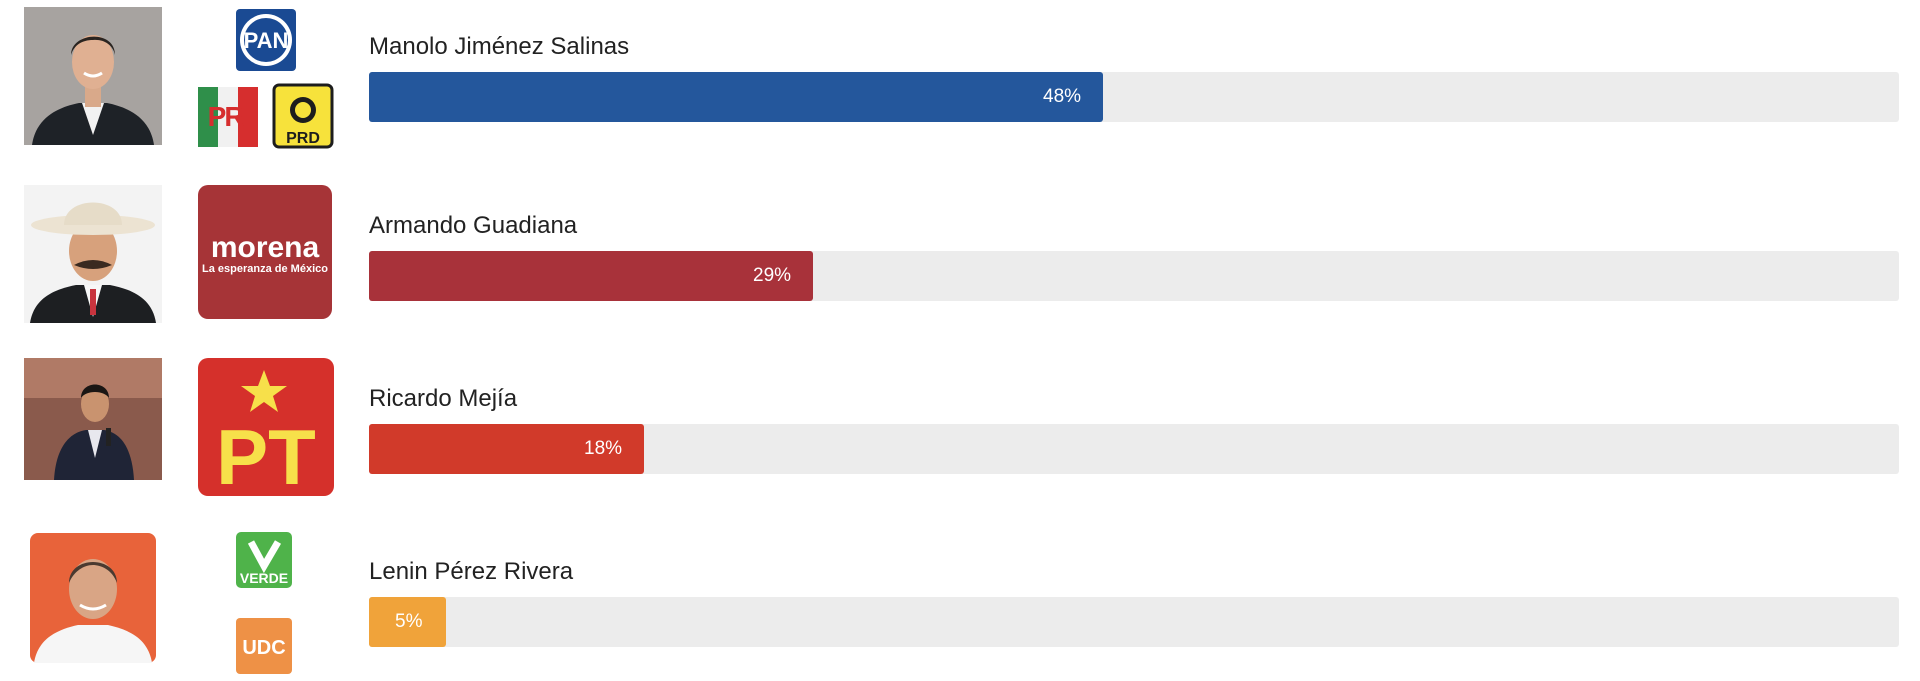  Describe the element at coordinates (266, 455) in the screenshot. I see `pt-logo-text: PT` at that location.